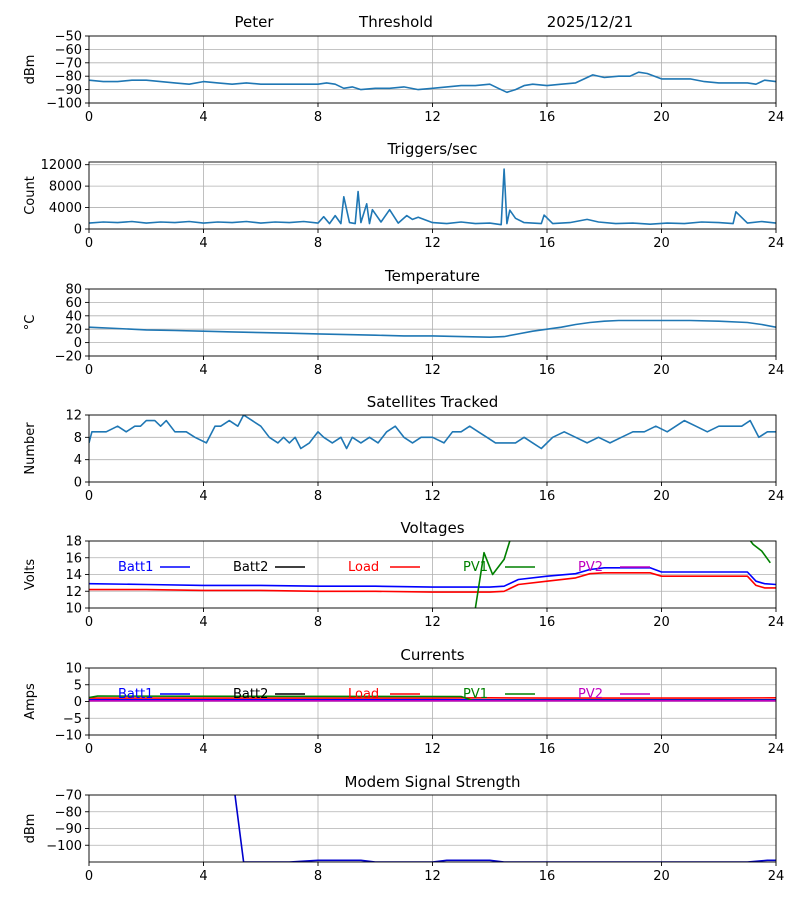 The image size is (800, 900). I want to click on legend-label: PV1, so click(475, 567).